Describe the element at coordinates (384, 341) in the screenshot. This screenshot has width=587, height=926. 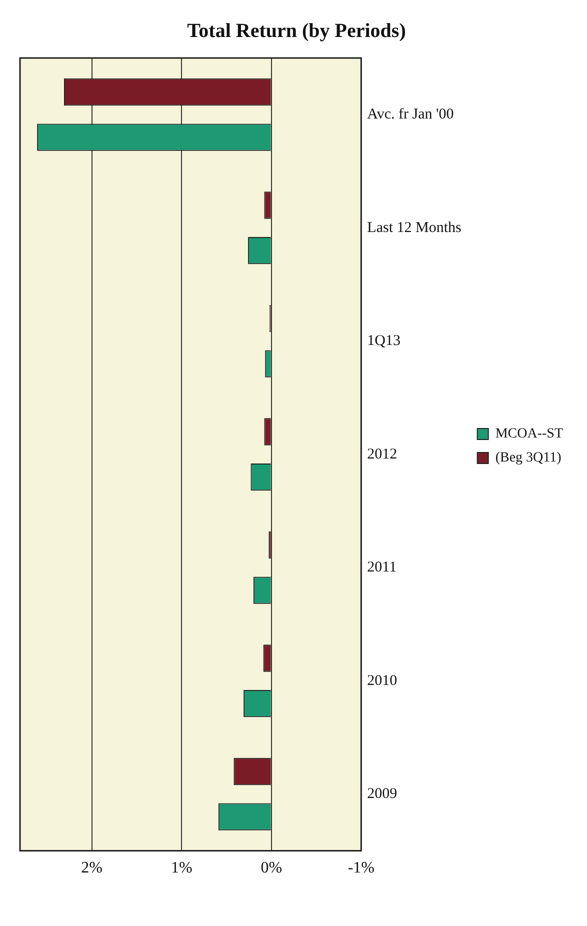
I see `y-tick-label: 1Q13` at that location.